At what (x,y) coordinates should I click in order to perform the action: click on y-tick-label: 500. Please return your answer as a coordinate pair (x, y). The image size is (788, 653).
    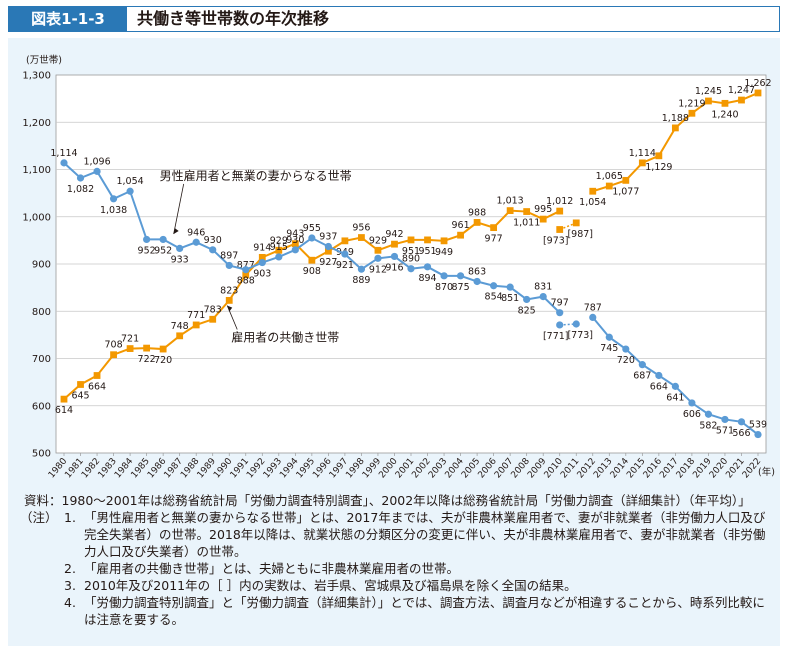
    Looking at the image, I should click on (41, 454).